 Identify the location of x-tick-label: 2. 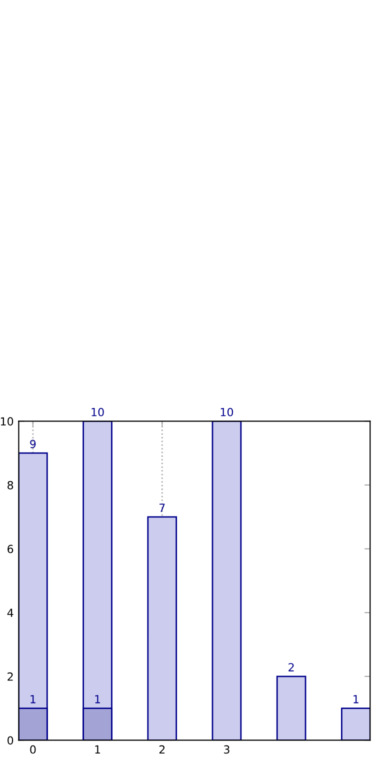
(162, 749).